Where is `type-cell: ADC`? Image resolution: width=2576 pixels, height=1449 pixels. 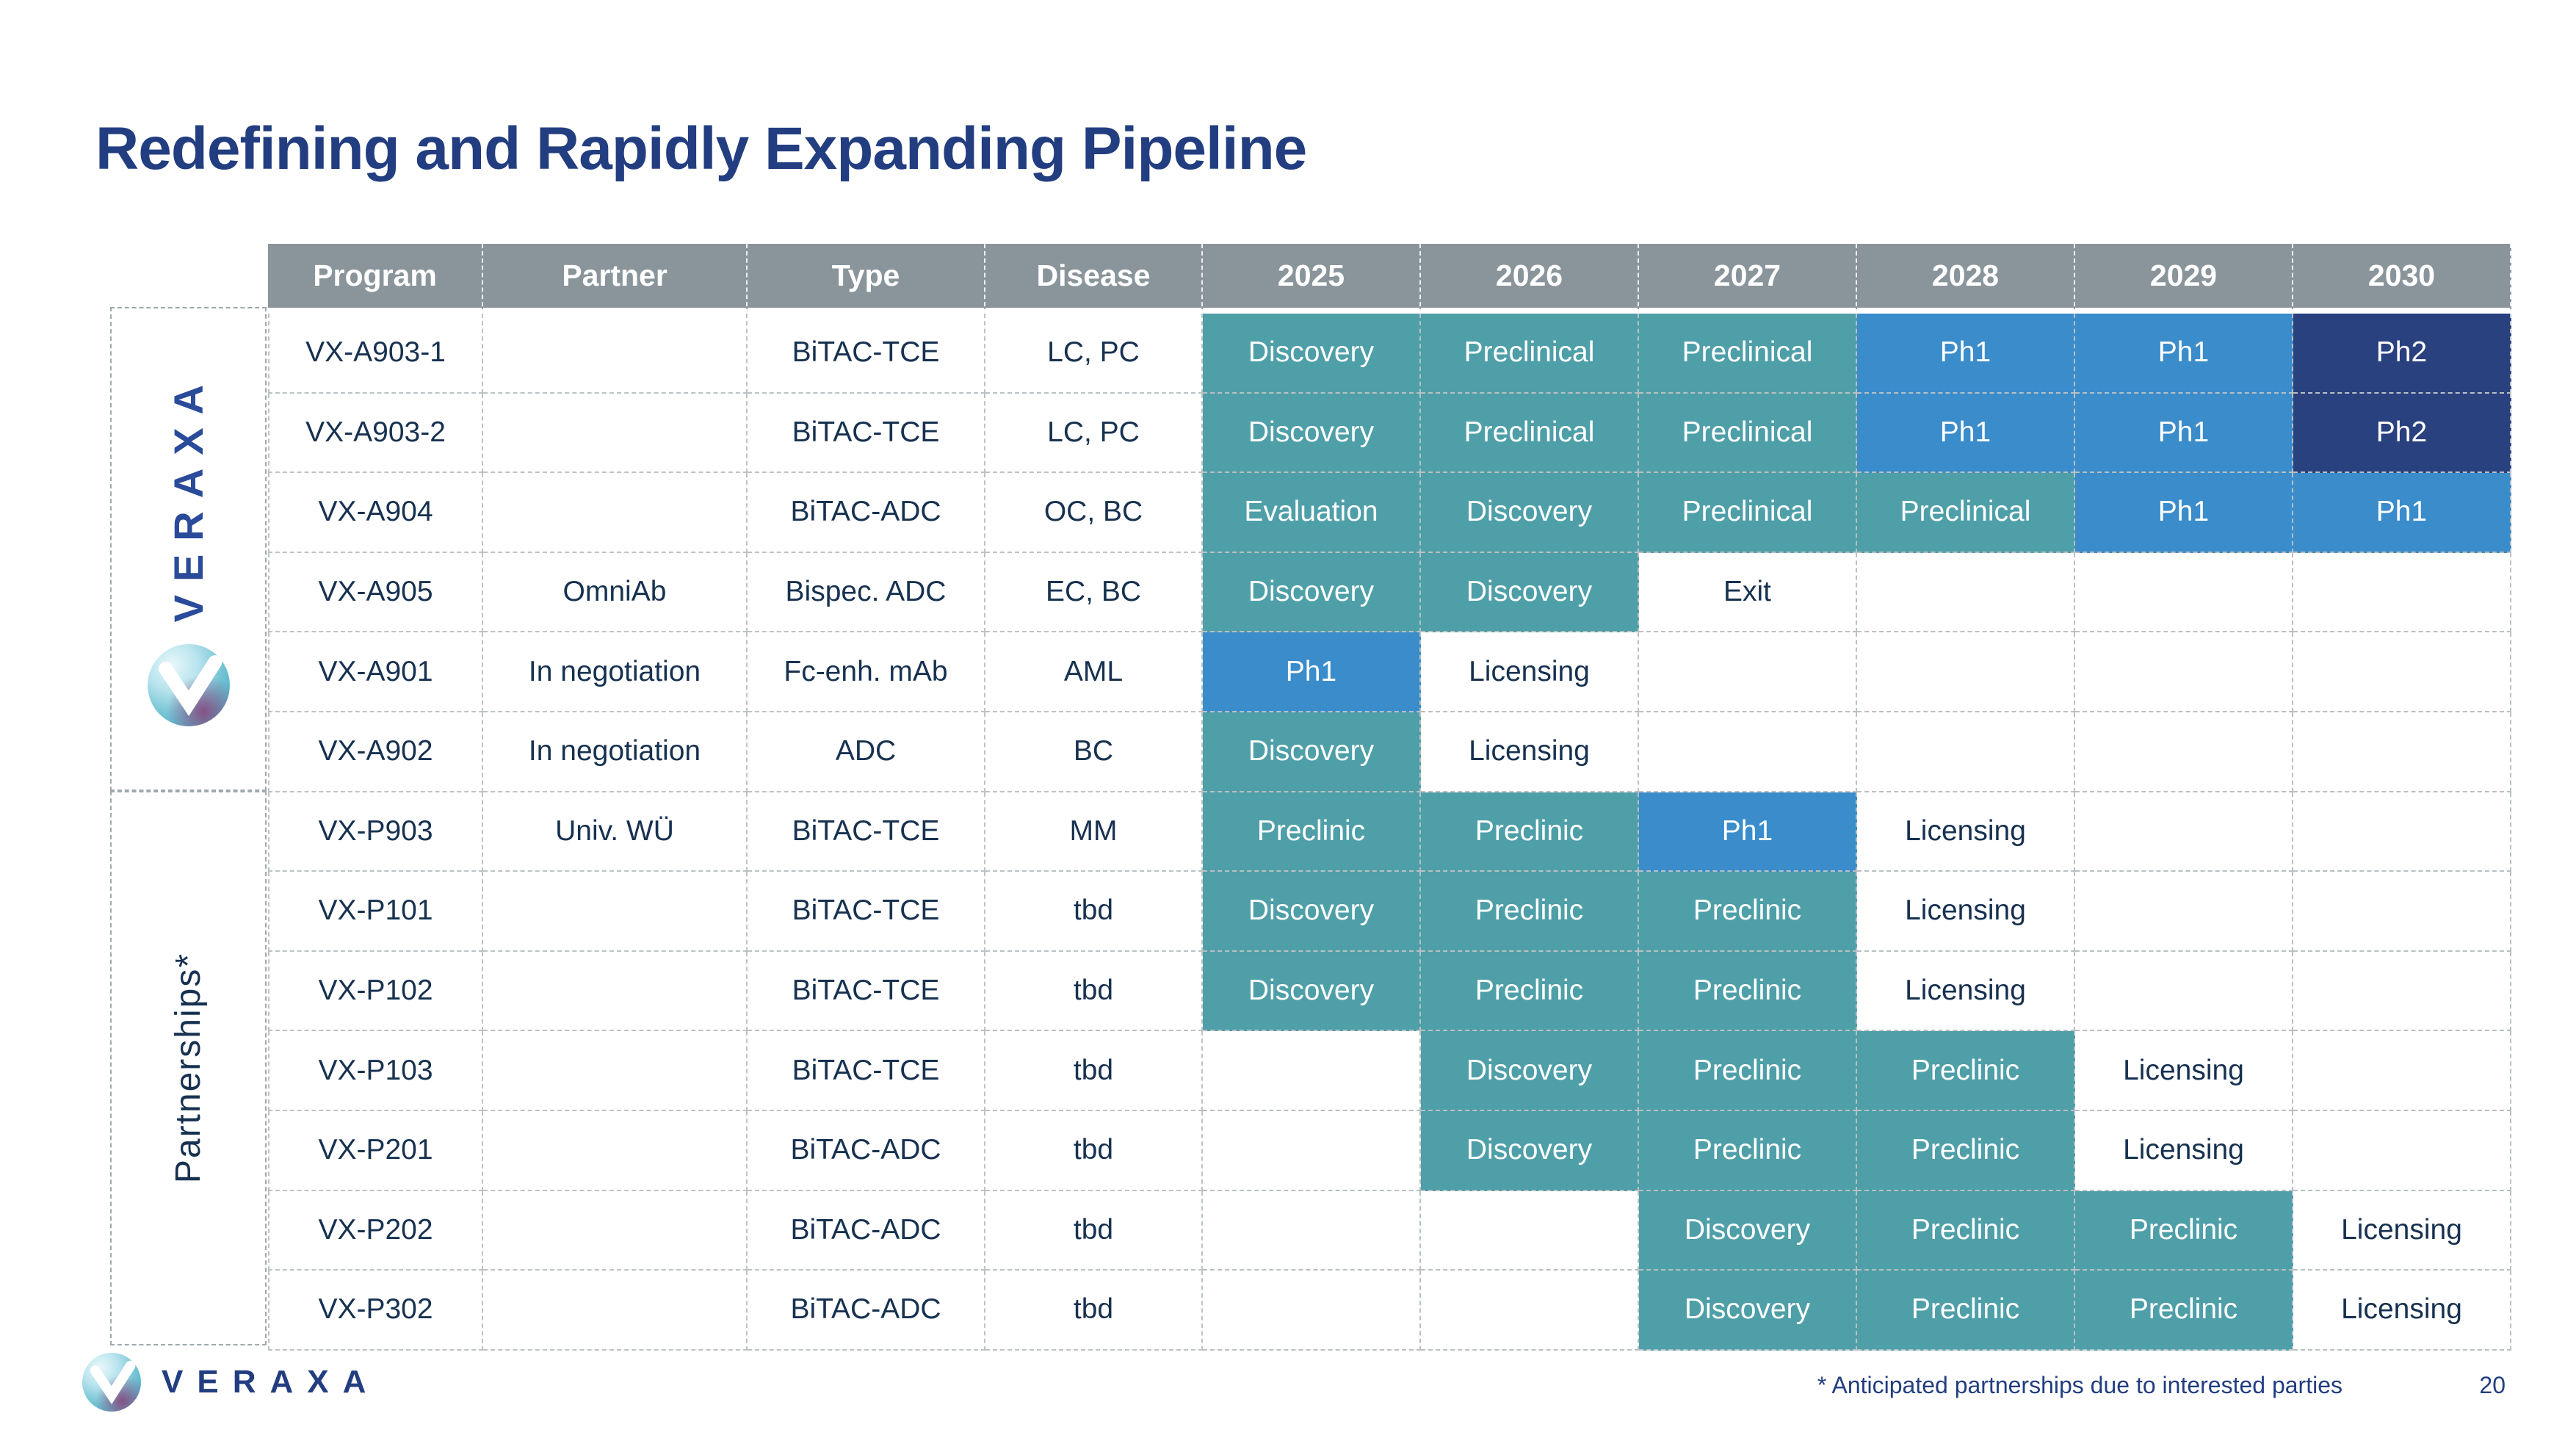 type-cell: ADC is located at coordinates (866, 752).